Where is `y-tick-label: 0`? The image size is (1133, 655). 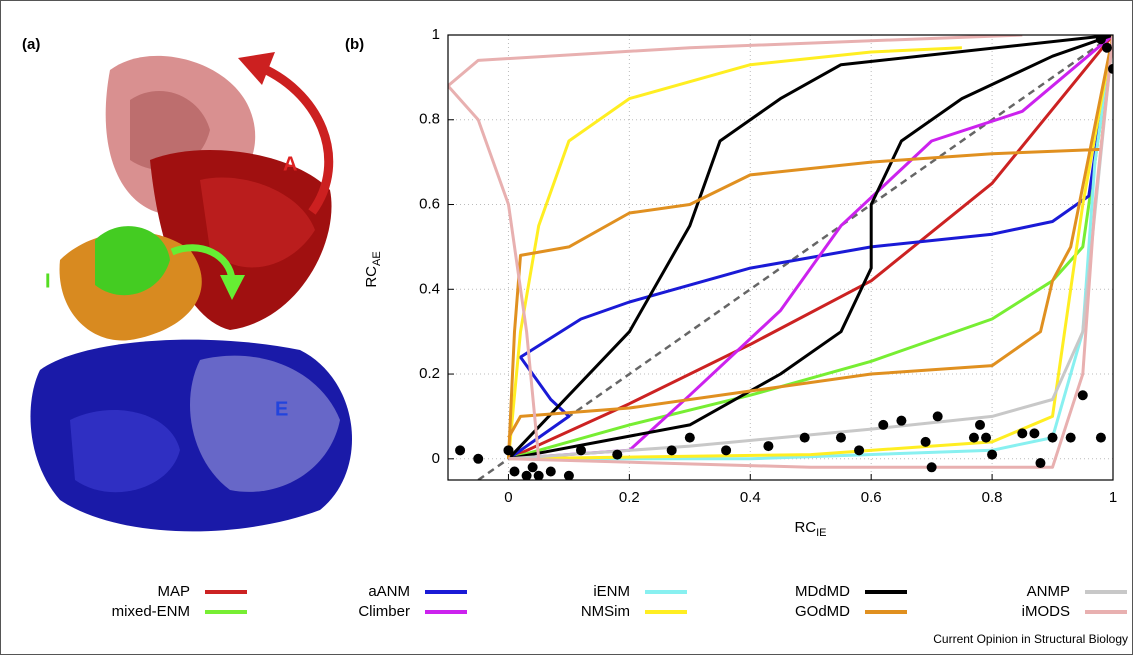 y-tick-label: 0 is located at coordinates (436, 458).